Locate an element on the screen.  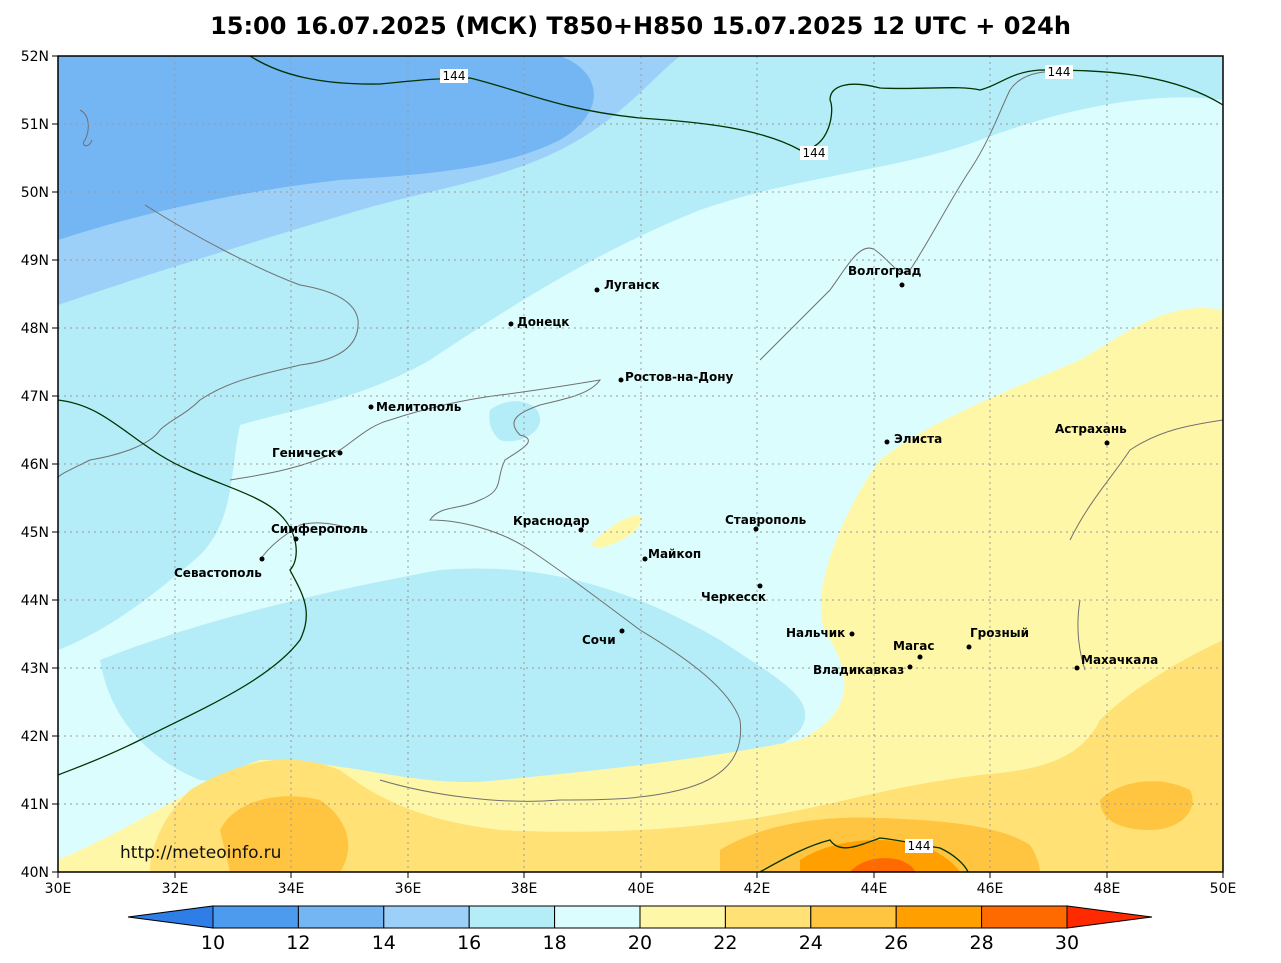
lat-label: 49N is located at coordinates (35, 261).